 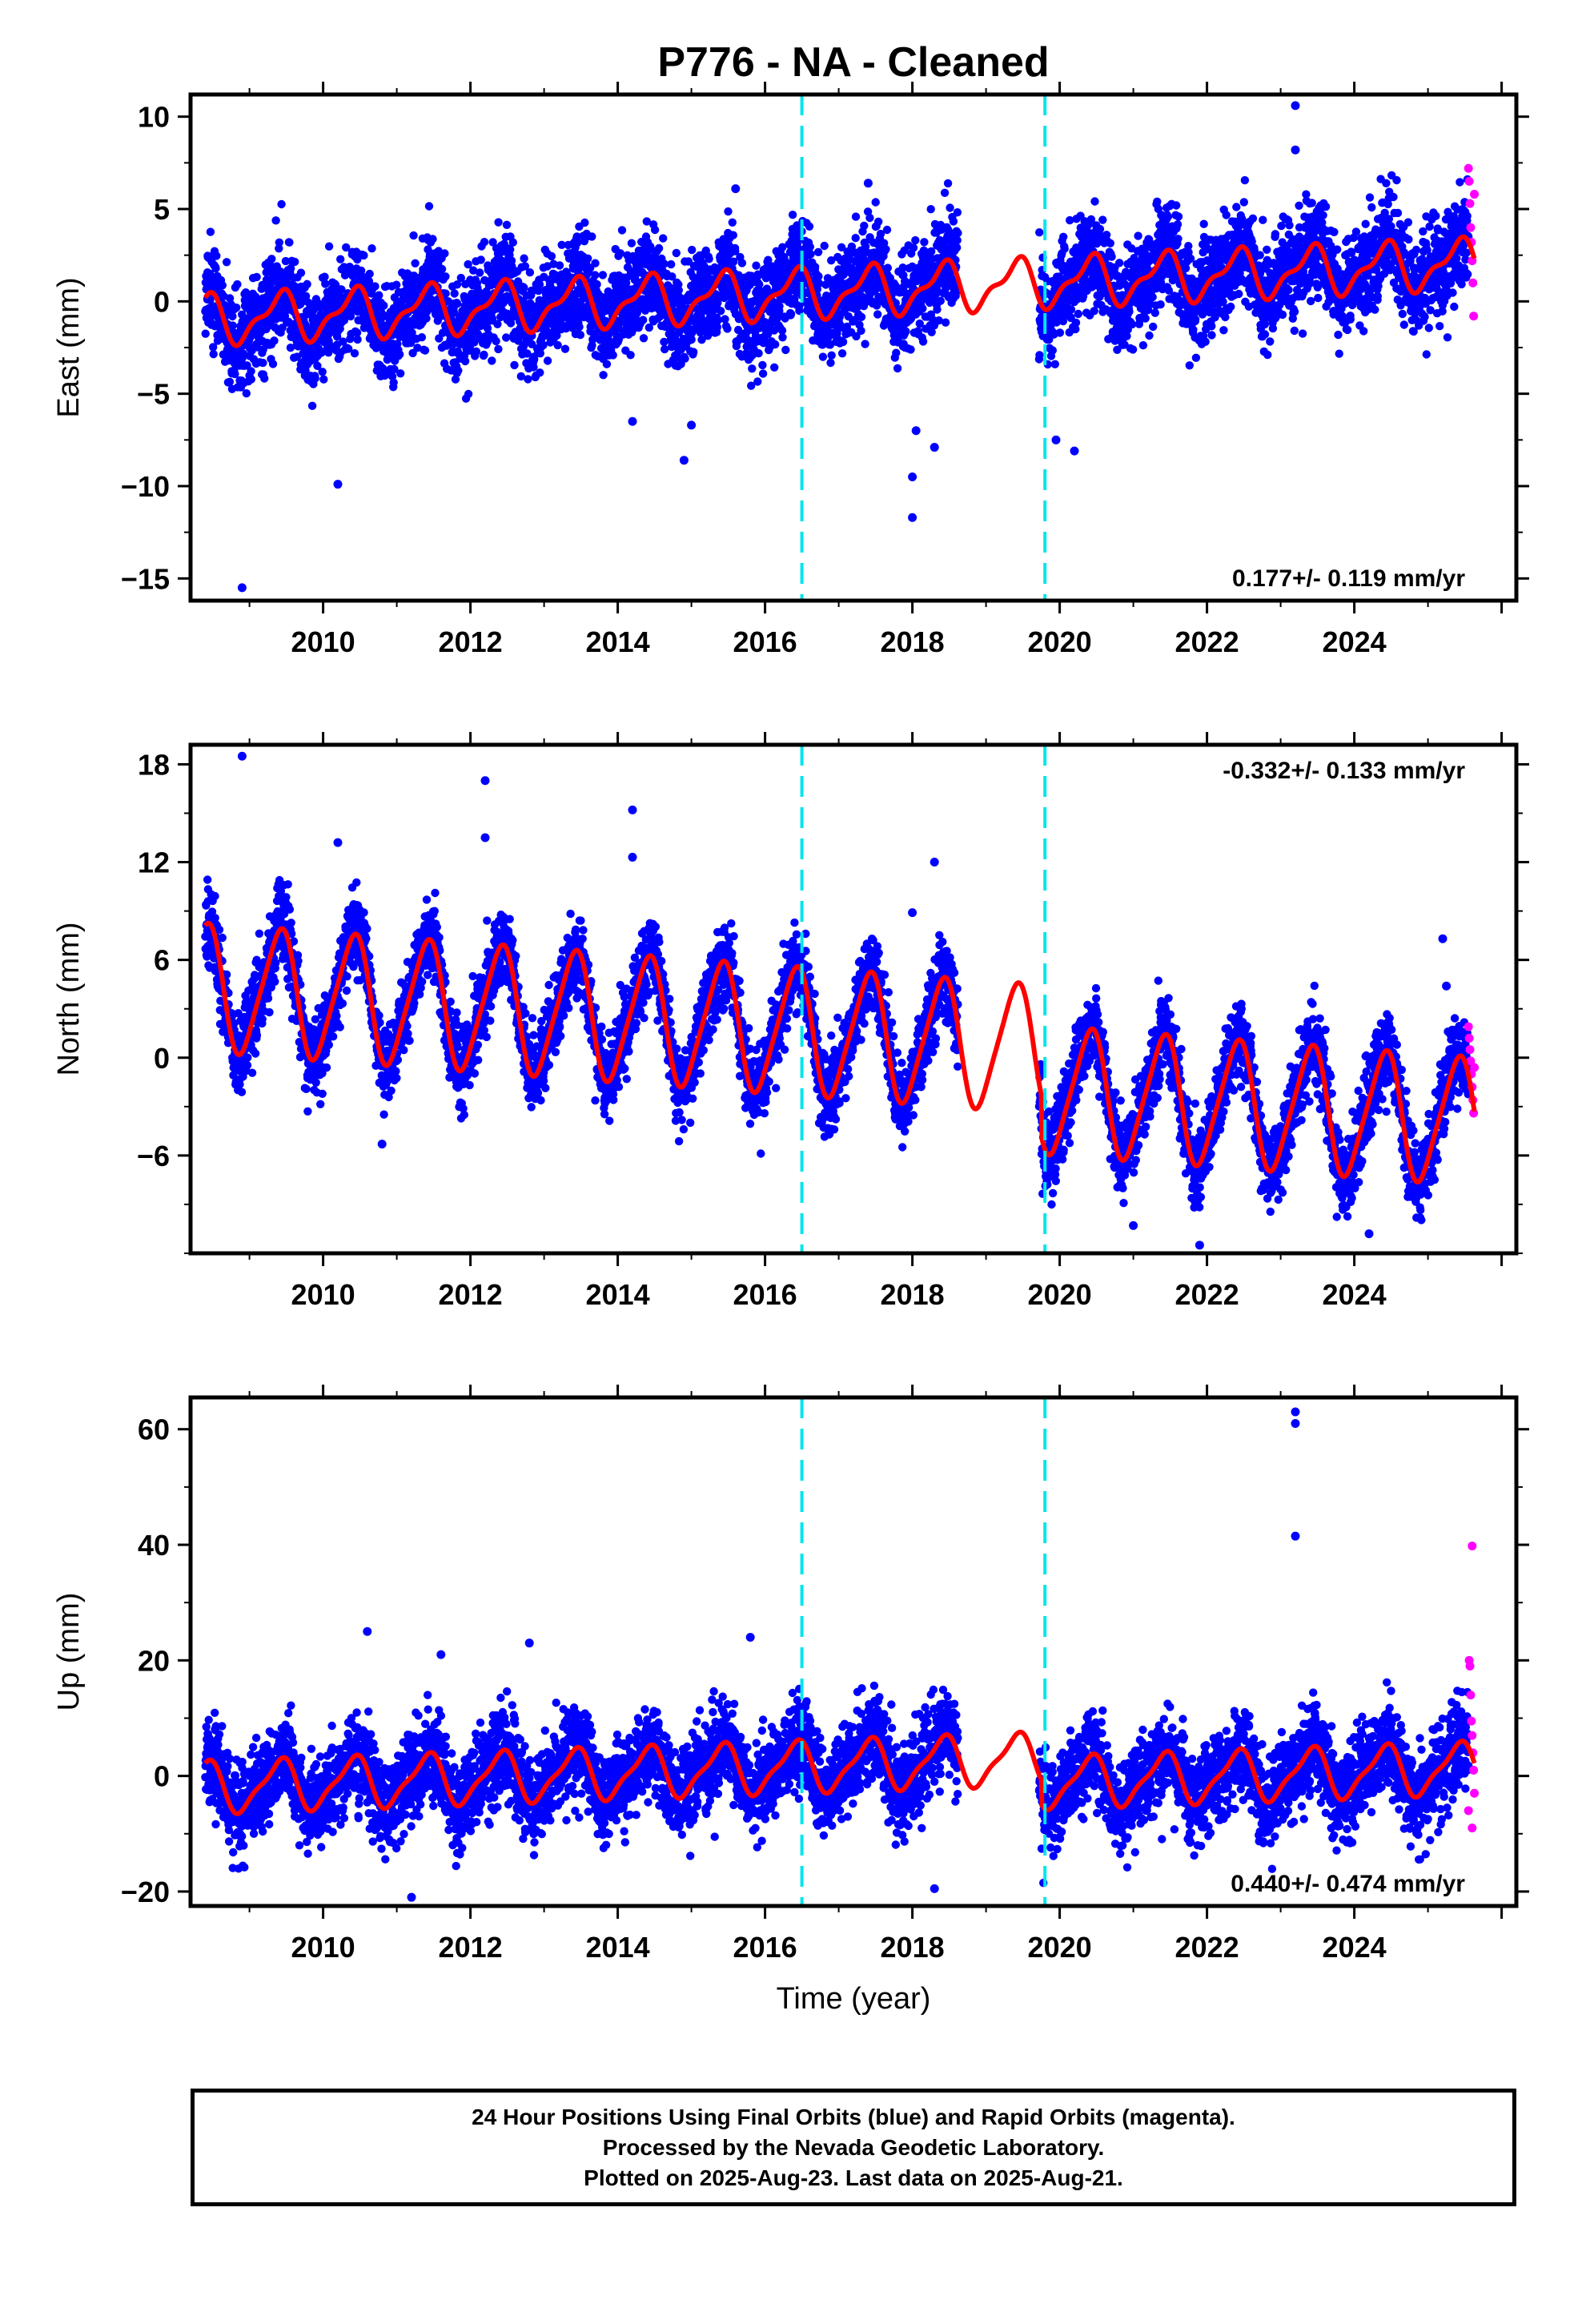 What do you see at coordinates (1348, 1884) in the screenshot?
I see `rate-label: 0.440+/- 0.474 mm/yr` at bounding box center [1348, 1884].